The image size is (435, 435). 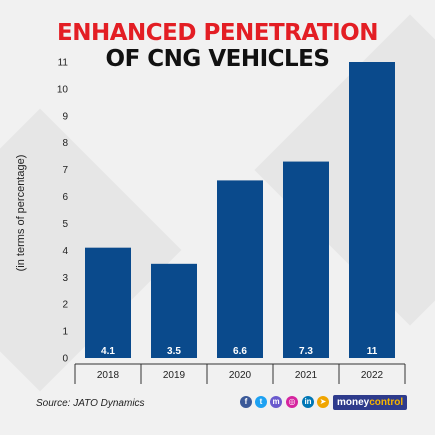 What do you see at coordinates (21, 213) in the screenshot?
I see `y-axis-label: (in terms of percentage)` at bounding box center [21, 213].